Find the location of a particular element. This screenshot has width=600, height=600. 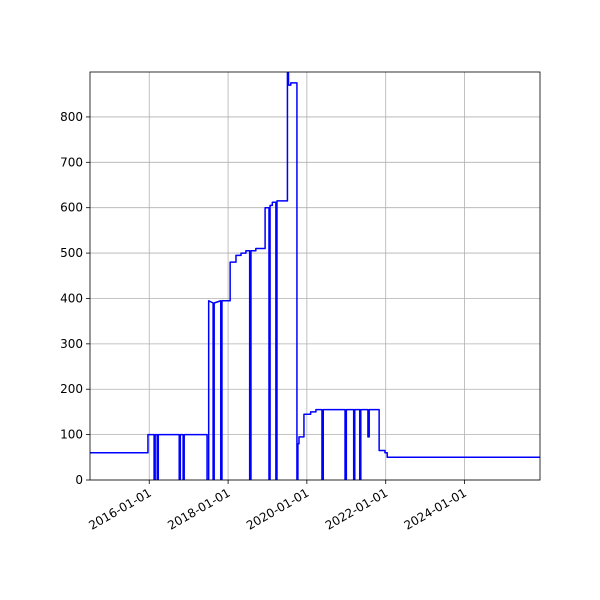

y-tick-label: 0 is located at coordinates (79, 480).